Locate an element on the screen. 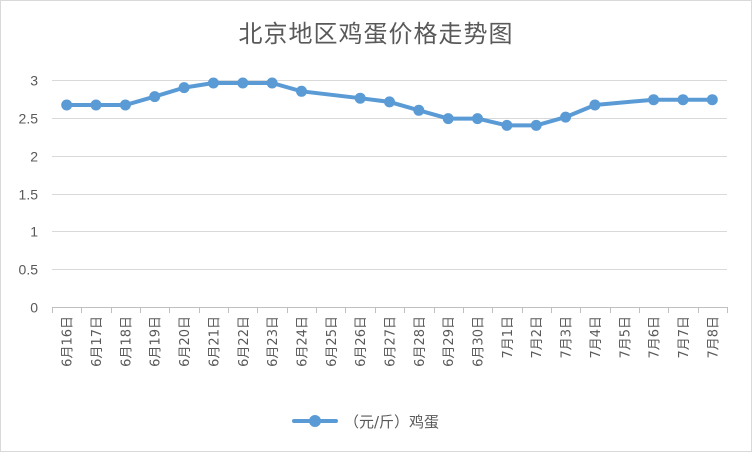 The image size is (752, 452). x-tick-label: 6月18日 is located at coordinates (126, 341).